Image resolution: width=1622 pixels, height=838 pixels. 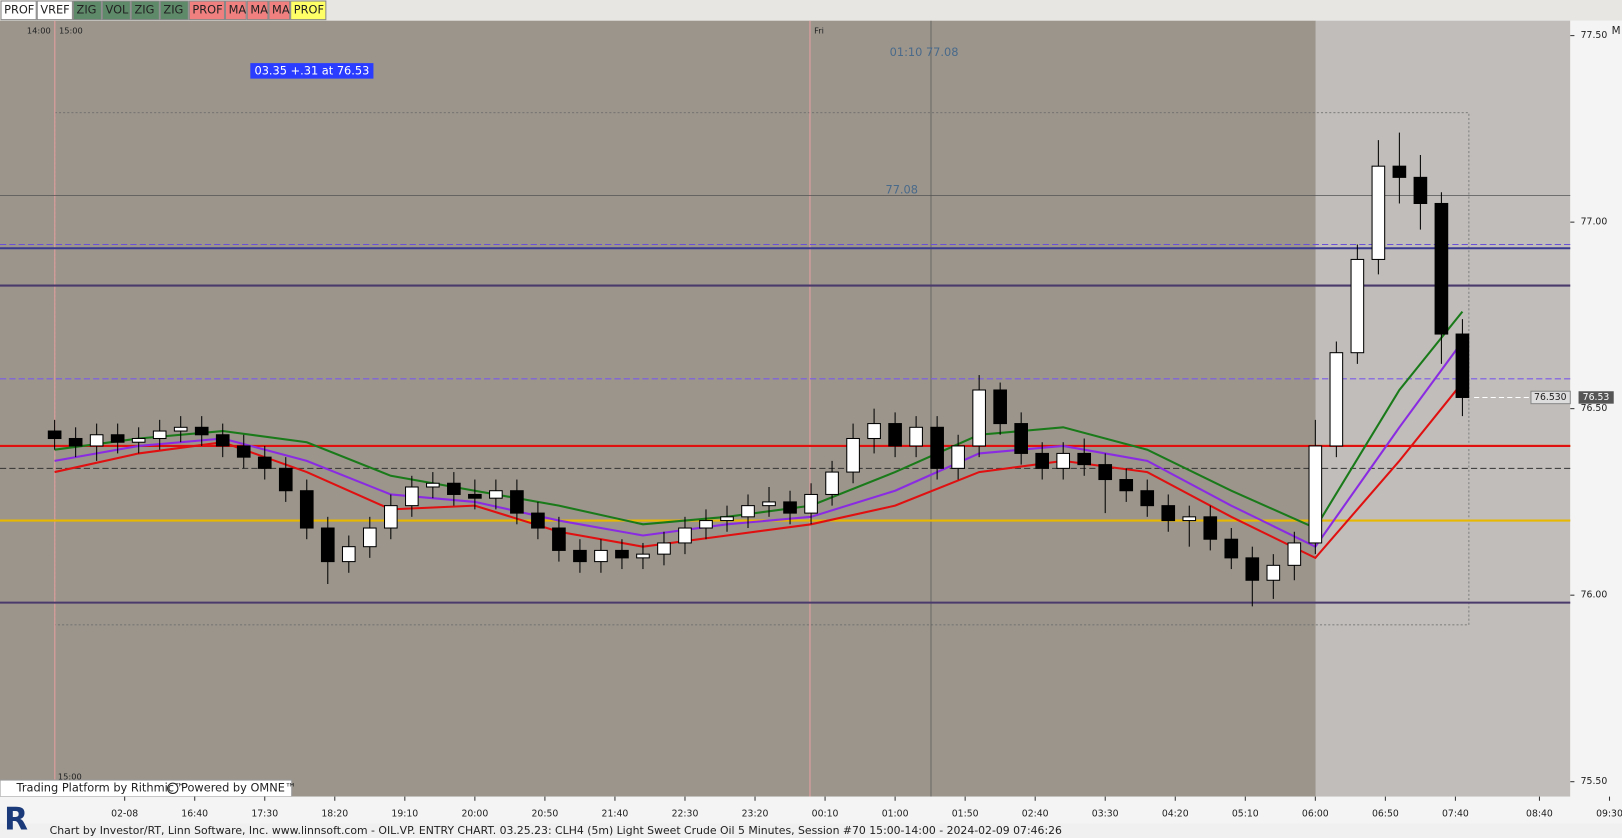 I want to click on toolbar-label: VREF, so click(x=54, y=9).